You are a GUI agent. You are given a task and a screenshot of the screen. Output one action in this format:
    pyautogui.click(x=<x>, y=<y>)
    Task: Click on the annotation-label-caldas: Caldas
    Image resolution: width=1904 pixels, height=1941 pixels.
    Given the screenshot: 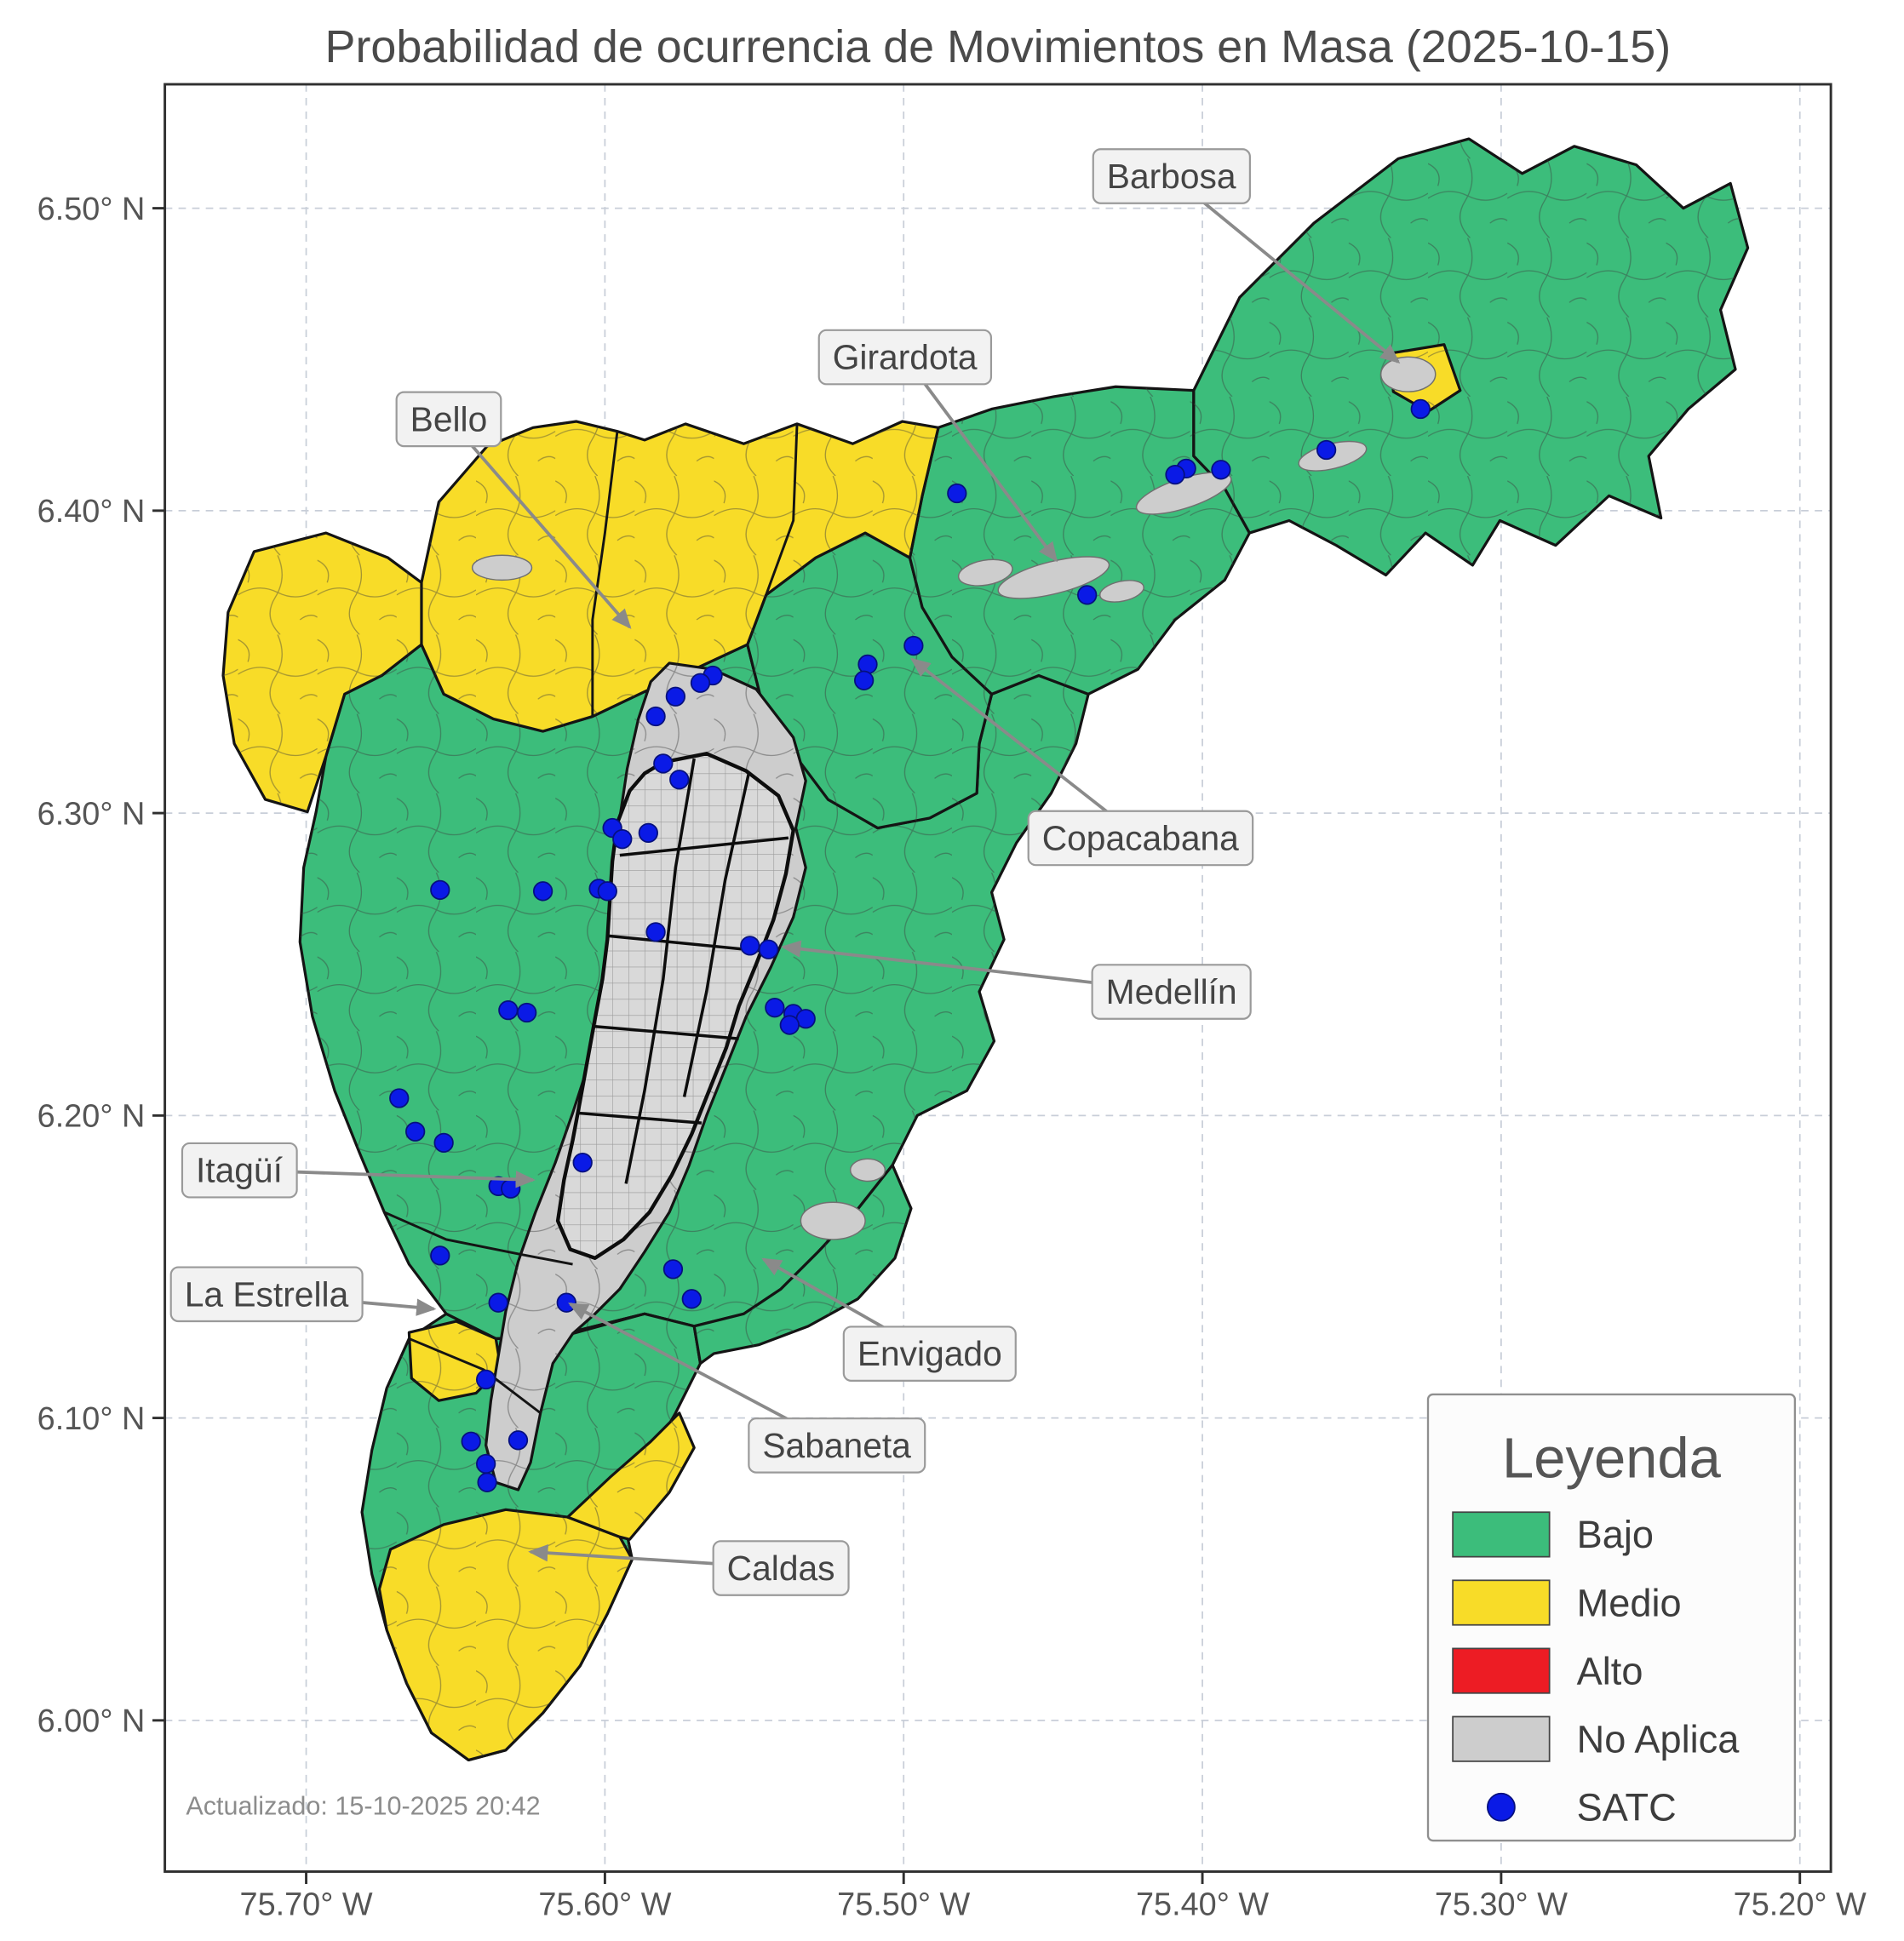 What is the action you would take?
    pyautogui.click(x=781, y=1568)
    